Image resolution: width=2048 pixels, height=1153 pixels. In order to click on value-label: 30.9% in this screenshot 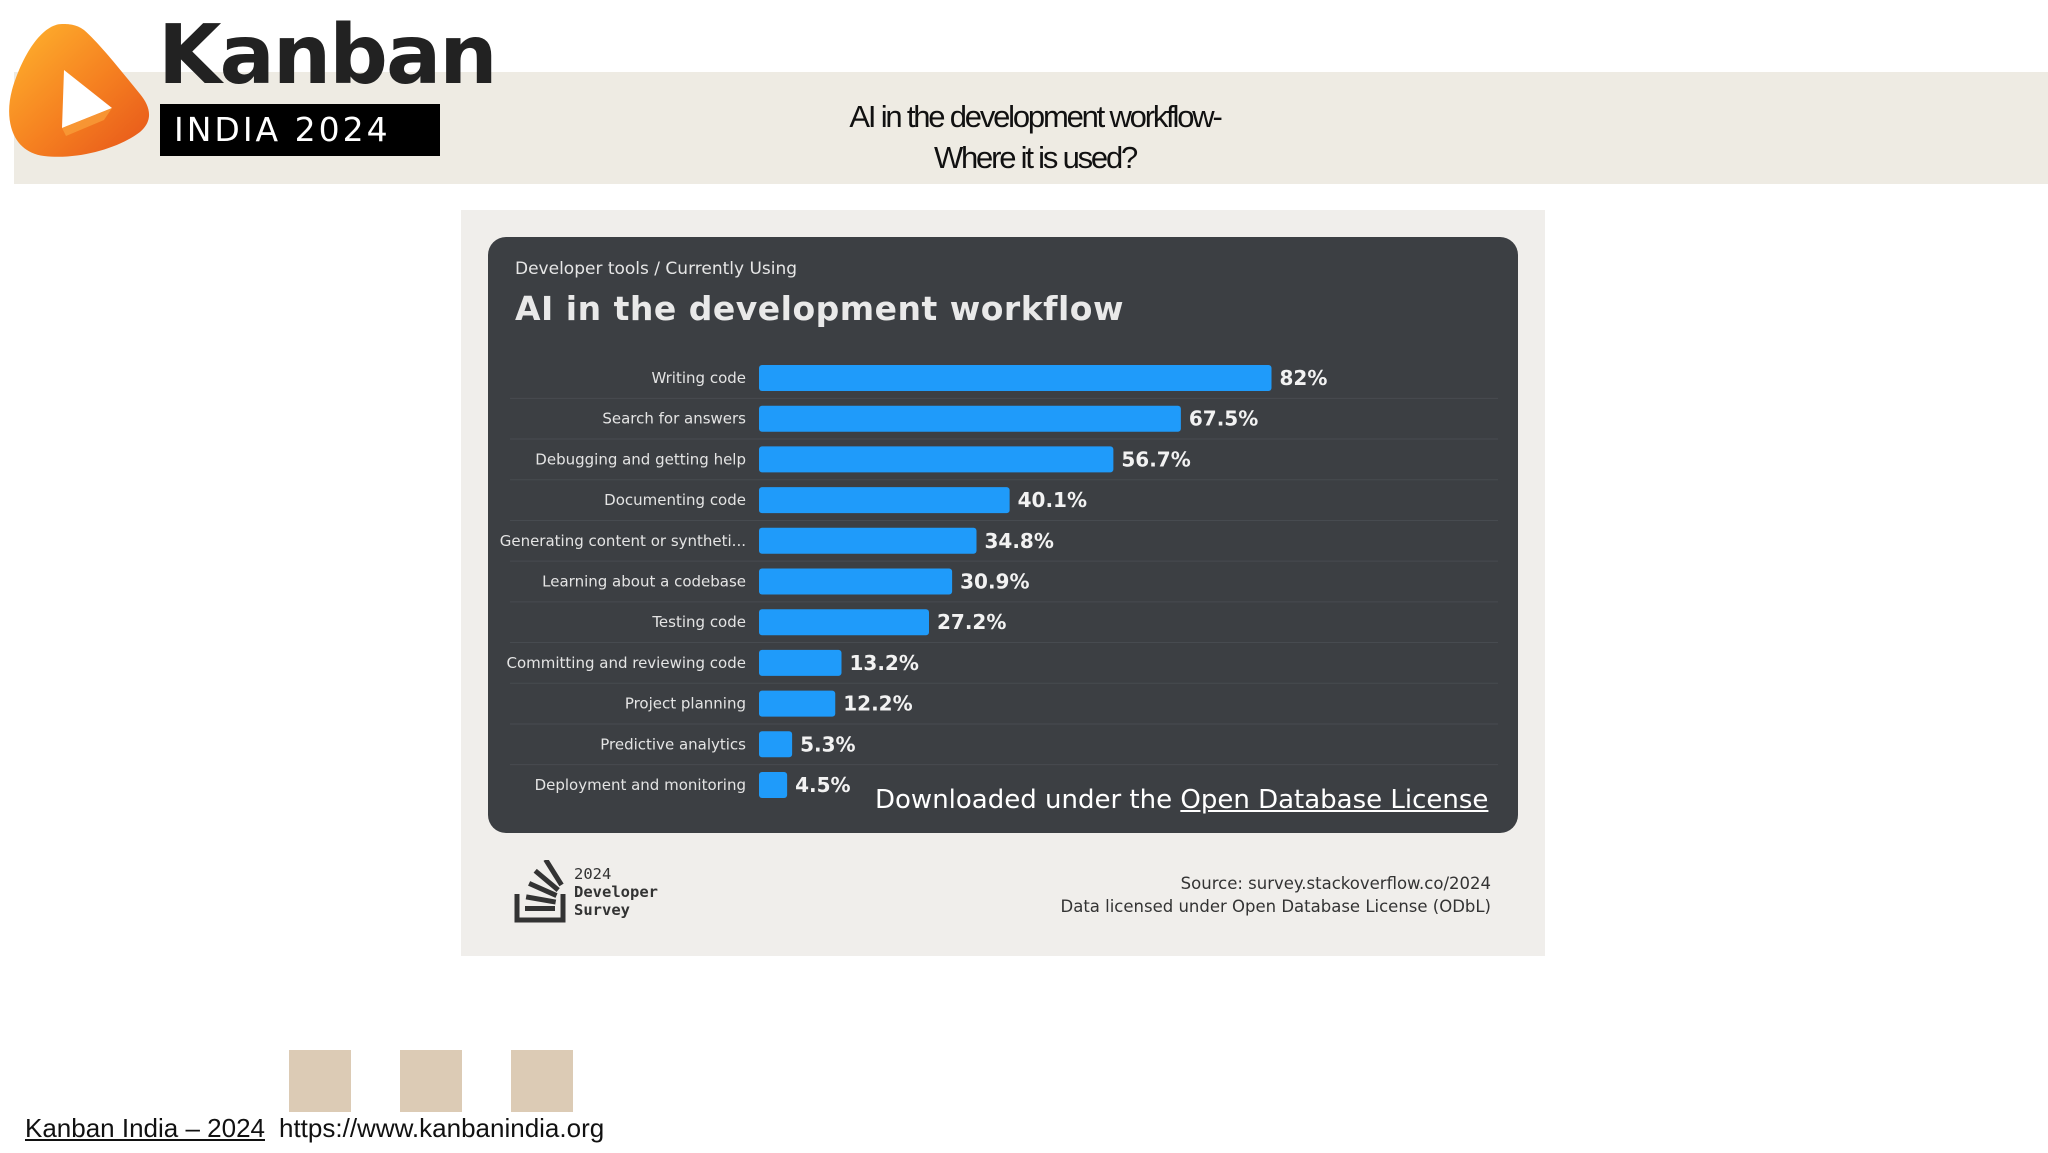, I will do `click(994, 582)`.